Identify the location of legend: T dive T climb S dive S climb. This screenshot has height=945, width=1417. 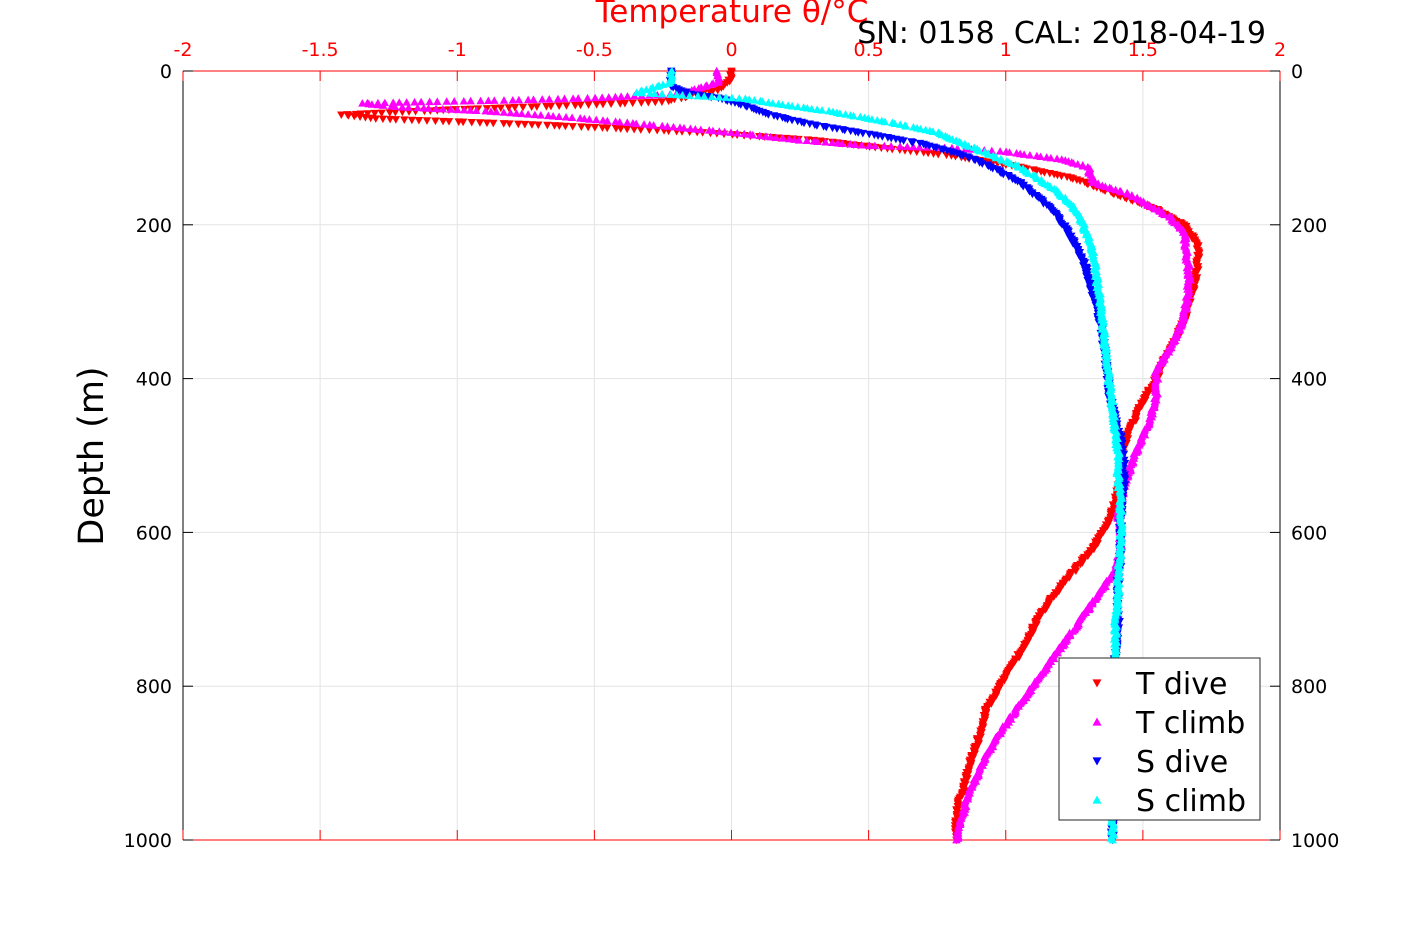
(1159, 739).